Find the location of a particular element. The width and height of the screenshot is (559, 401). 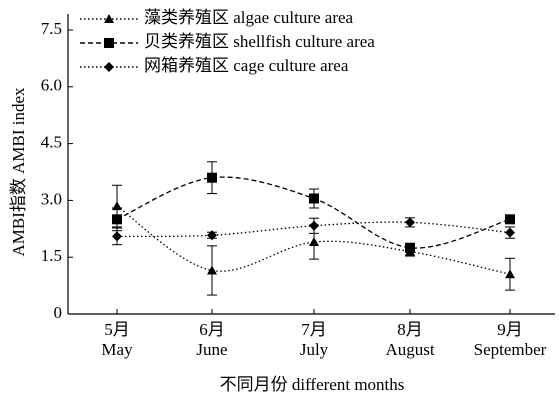

legend-label: 网箱养殖区 cage culture area is located at coordinates (246, 65).